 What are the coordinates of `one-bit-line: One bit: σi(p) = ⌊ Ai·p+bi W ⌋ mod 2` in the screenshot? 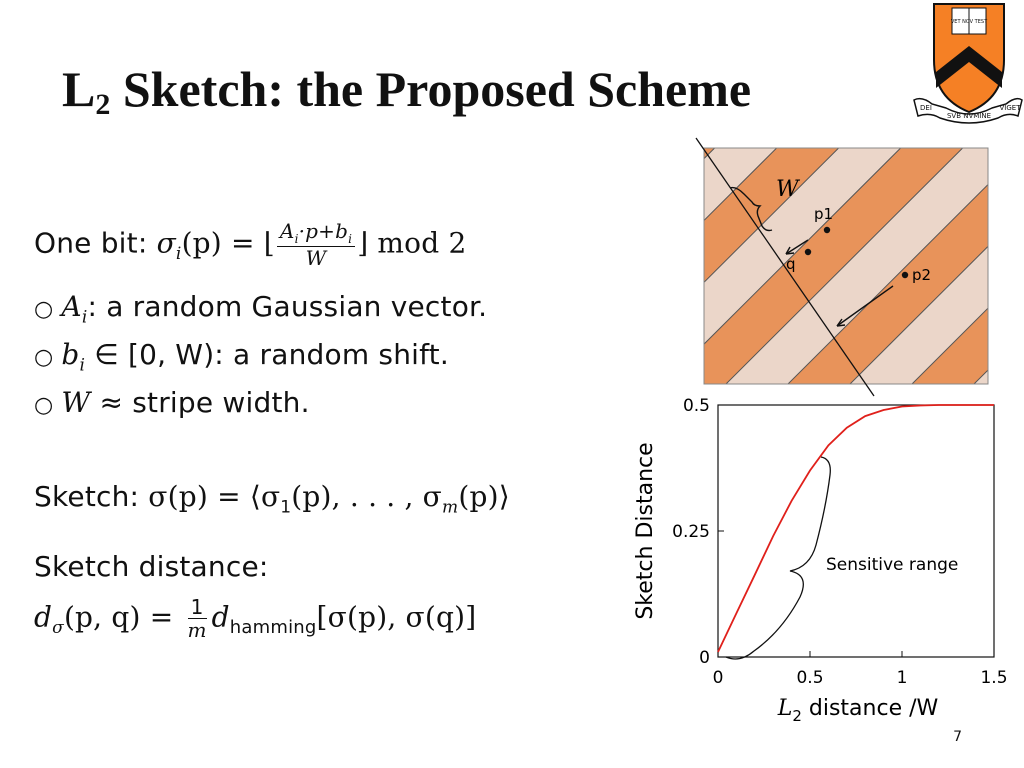 It's located at (250, 245).